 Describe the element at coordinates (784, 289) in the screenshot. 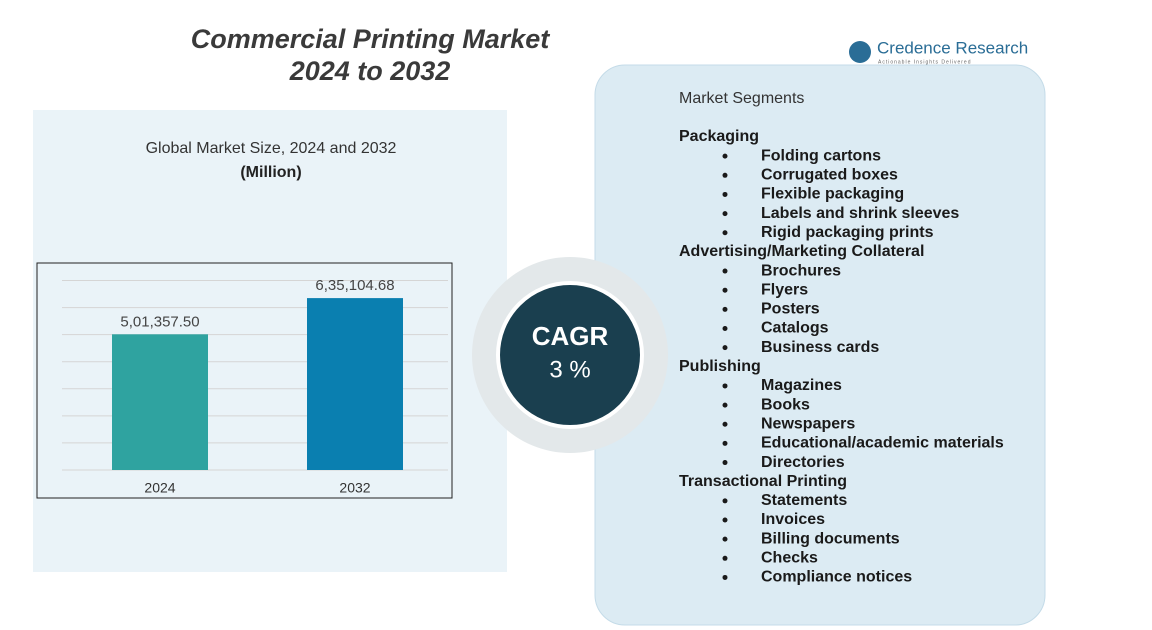

I see `segment-item: Flyers` at that location.